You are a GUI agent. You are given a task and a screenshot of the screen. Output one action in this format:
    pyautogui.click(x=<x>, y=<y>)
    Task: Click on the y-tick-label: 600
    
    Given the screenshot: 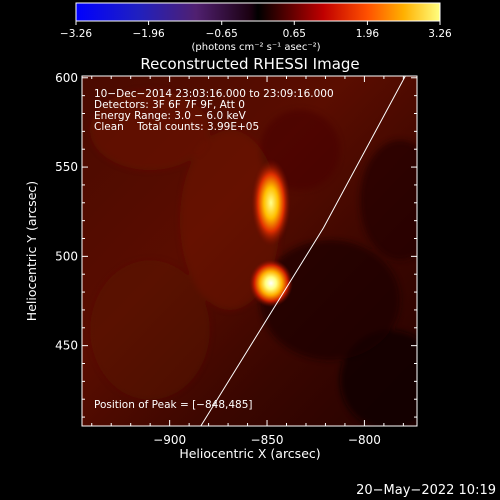 What is the action you would take?
    pyautogui.click(x=66, y=78)
    